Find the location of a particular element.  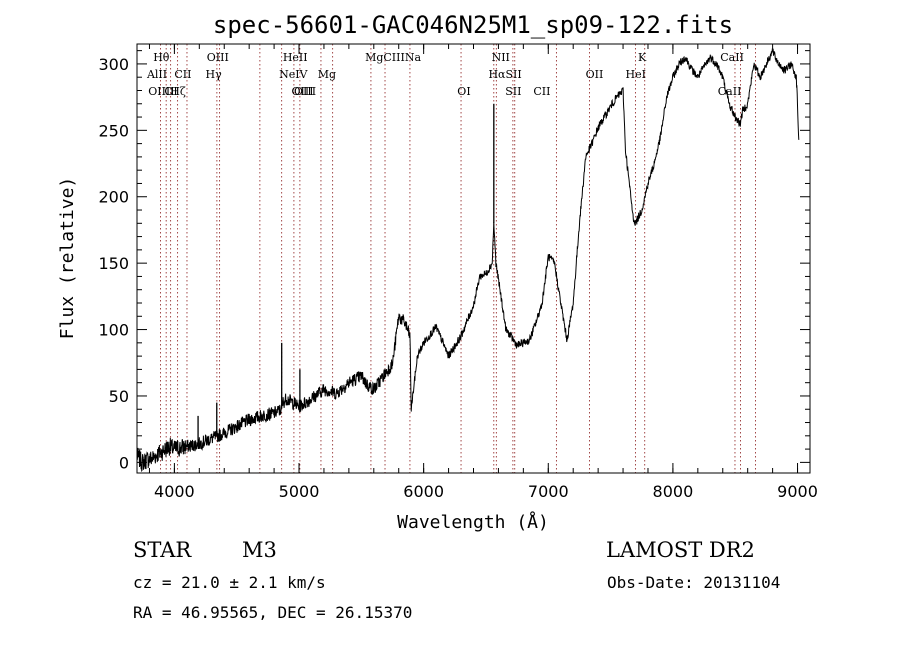

line-label: HeI is located at coordinates (636, 74).